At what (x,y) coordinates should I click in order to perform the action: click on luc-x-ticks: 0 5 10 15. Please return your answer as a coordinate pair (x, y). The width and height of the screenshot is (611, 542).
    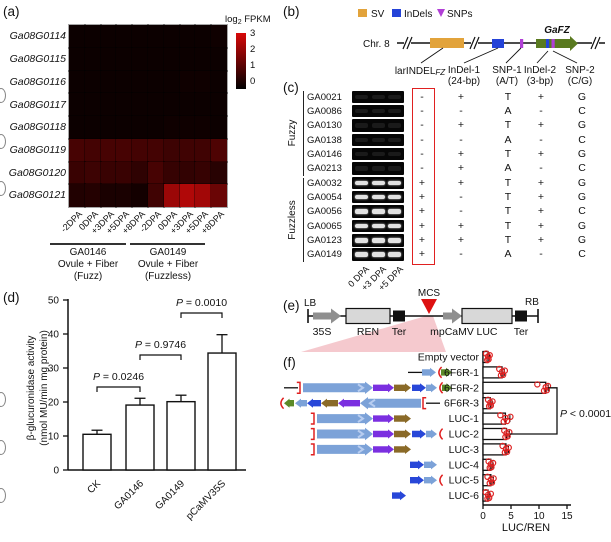
    Looking at the image, I should click on (526, 513).